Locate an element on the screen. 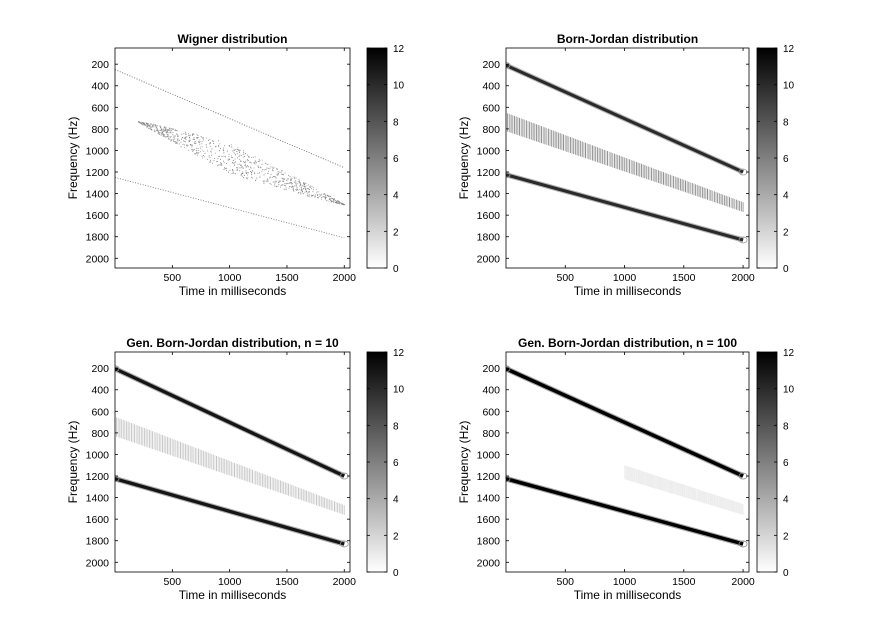 The height and width of the screenshot is (642, 887). panel-title: Gen. Born-Jordan distribution, n = 10 is located at coordinates (232, 343).